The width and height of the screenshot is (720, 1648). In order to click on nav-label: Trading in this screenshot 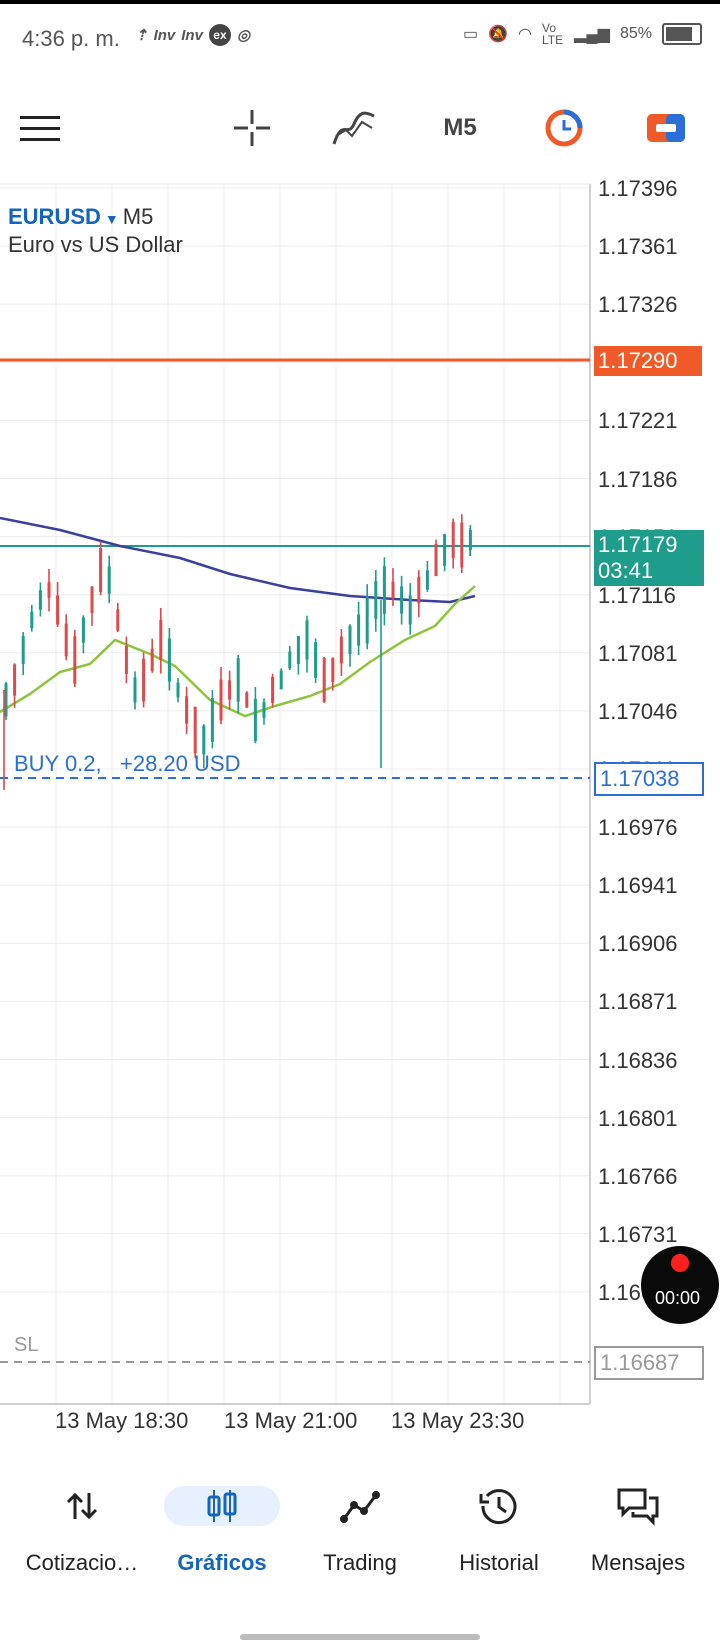, I will do `click(360, 1562)`.